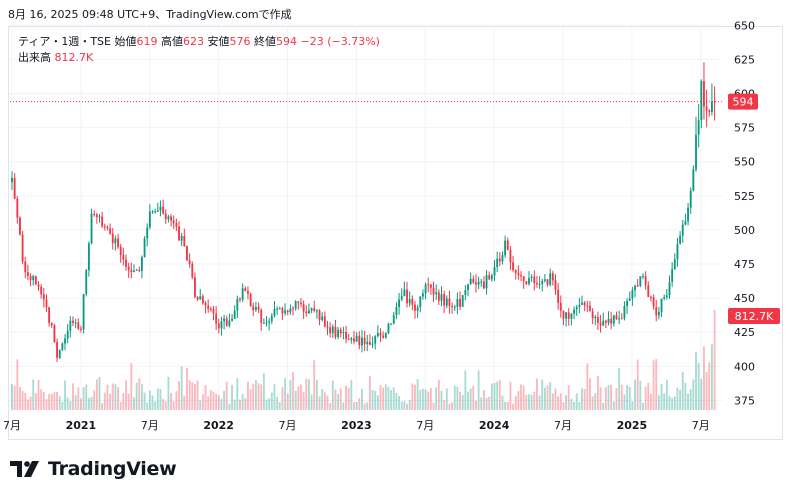  Describe the element at coordinates (112, 469) in the screenshot. I see `brand-name: TradingView` at that location.